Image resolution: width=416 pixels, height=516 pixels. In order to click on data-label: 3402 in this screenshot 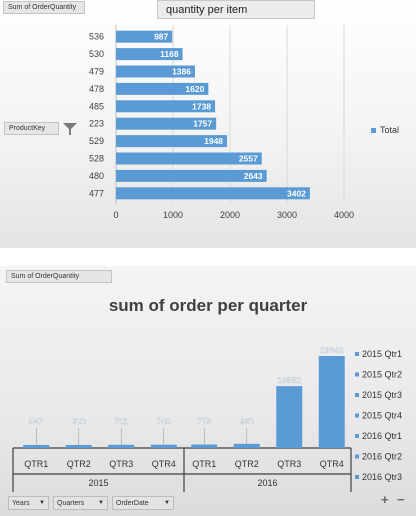, I will do `click(296, 193)`.